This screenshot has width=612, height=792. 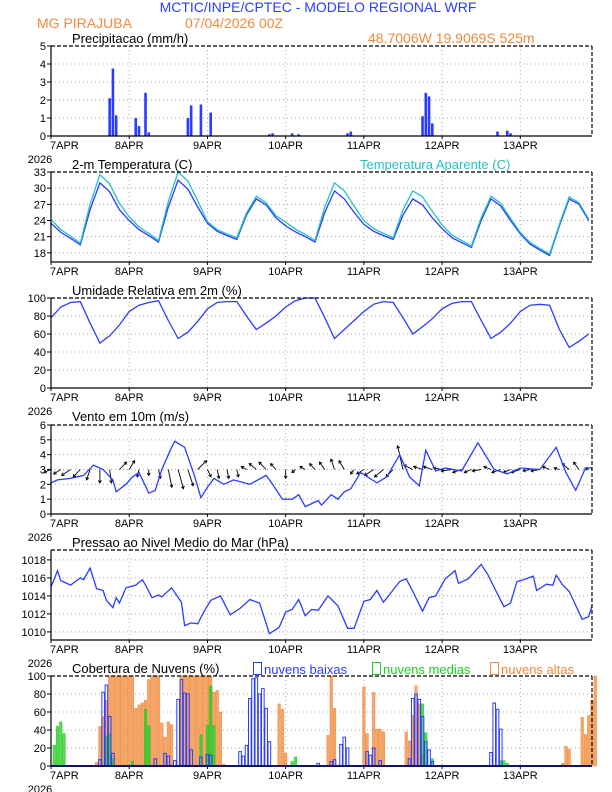 I want to click on x-tick-label: 10APR, so click(x=285, y=272).